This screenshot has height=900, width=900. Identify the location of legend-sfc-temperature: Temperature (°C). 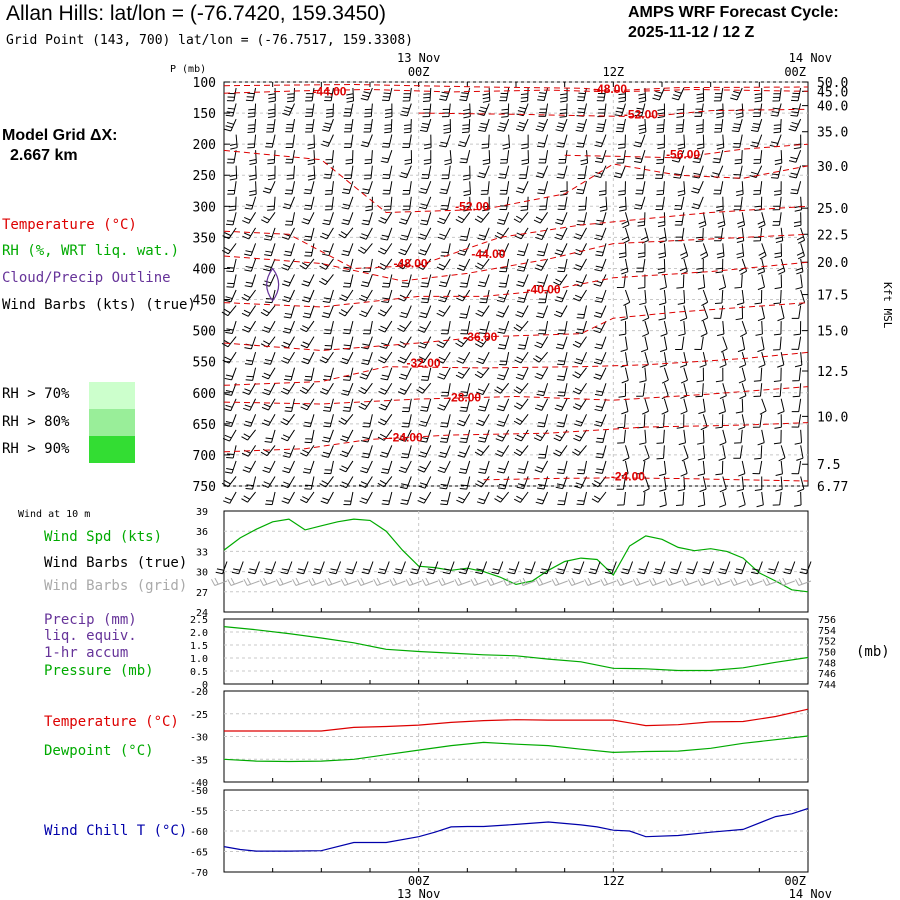
(111, 722).